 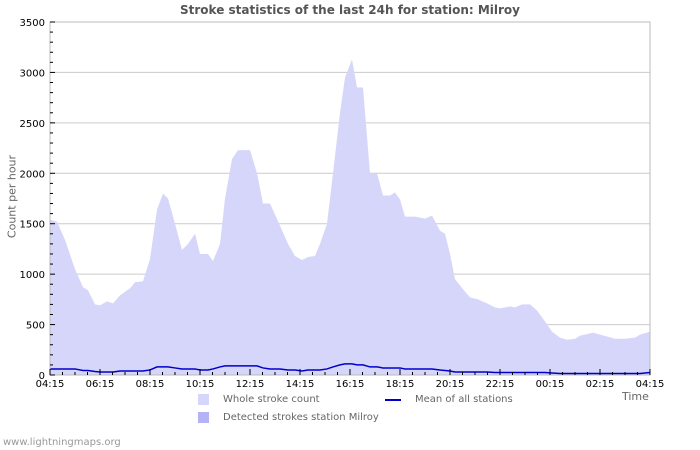 I want to click on x-tick-label: 20:15, so click(x=450, y=384).